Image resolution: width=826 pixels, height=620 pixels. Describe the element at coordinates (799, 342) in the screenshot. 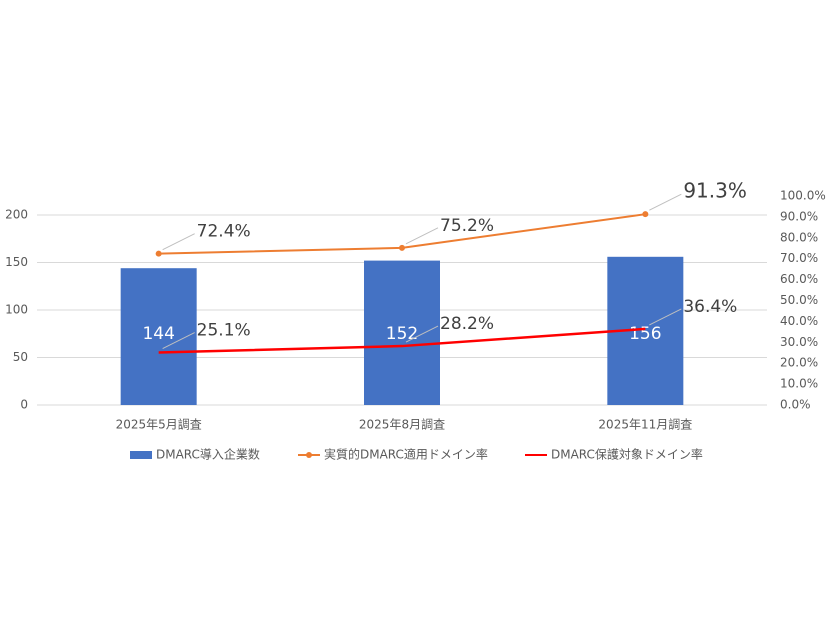

I see `y2-tick-label: 30.0%` at that location.